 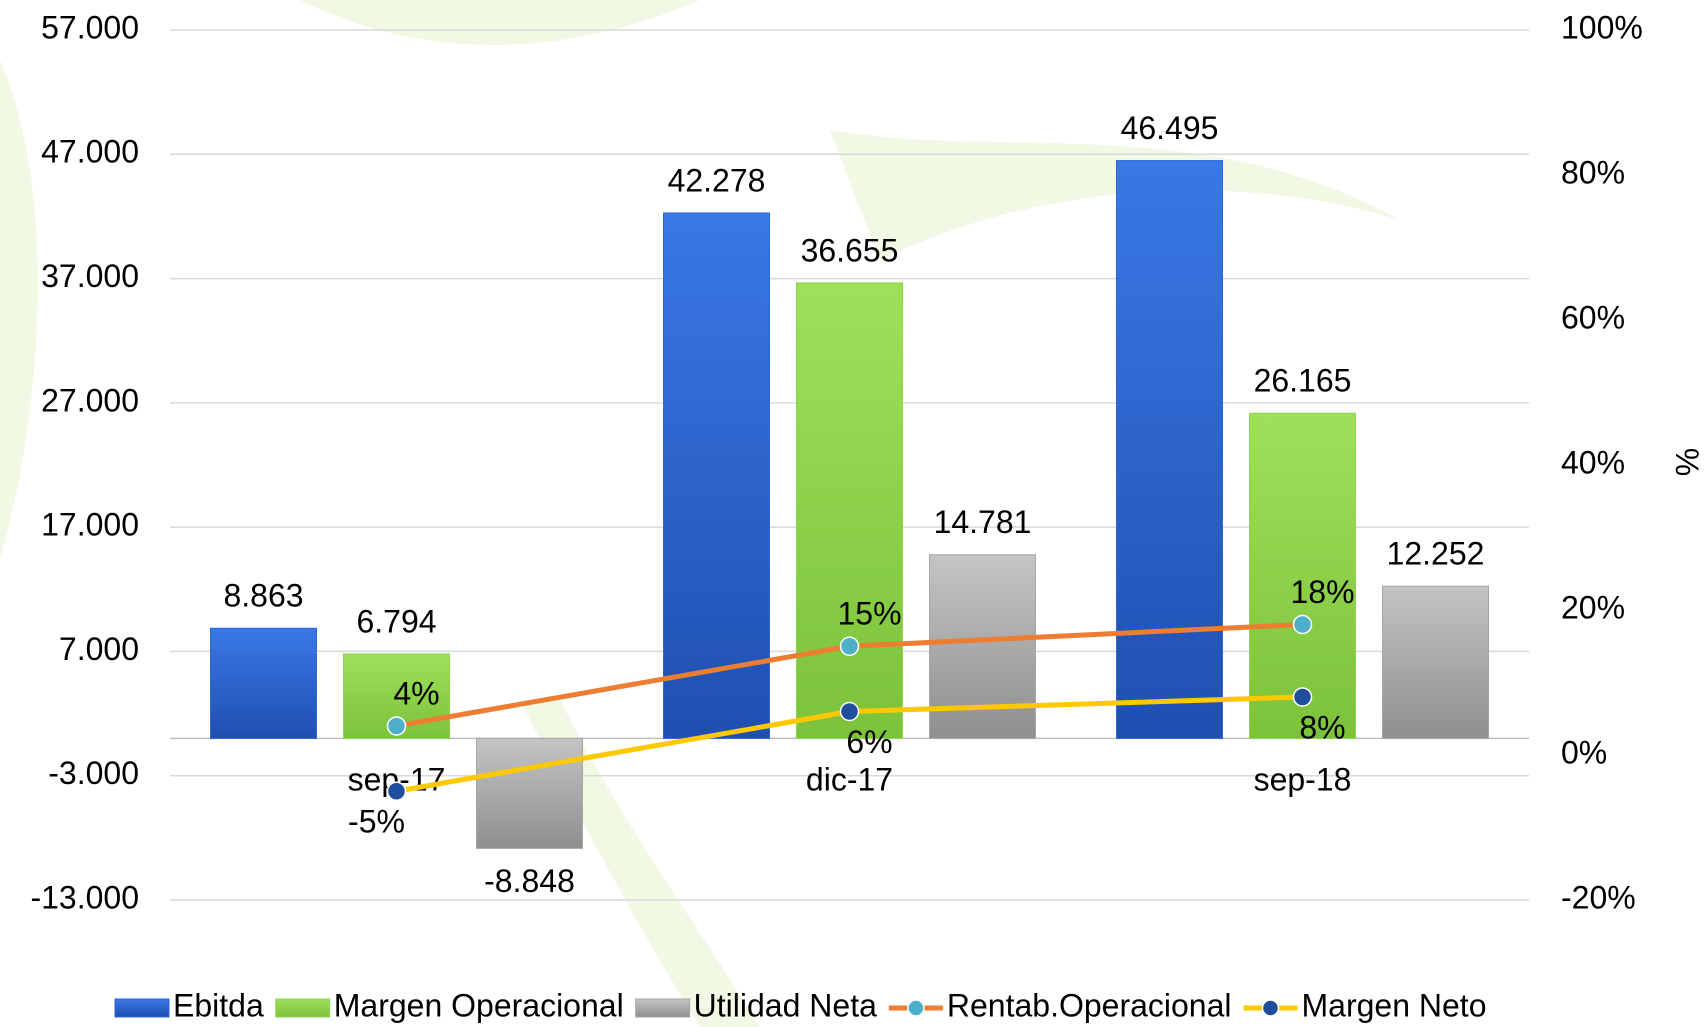 What do you see at coordinates (263, 596) in the screenshot?
I see `bar-value-label: 8.863` at bounding box center [263, 596].